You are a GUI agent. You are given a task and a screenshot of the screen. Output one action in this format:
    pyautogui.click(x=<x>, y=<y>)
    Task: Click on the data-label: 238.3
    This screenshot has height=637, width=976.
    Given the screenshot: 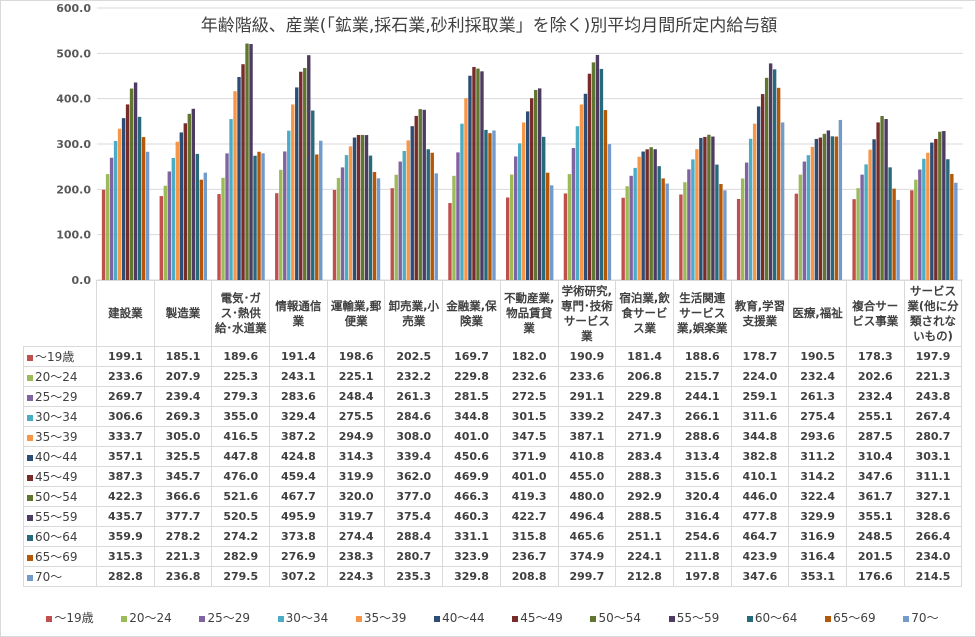 What is the action you would take?
    pyautogui.click(x=356, y=556)
    